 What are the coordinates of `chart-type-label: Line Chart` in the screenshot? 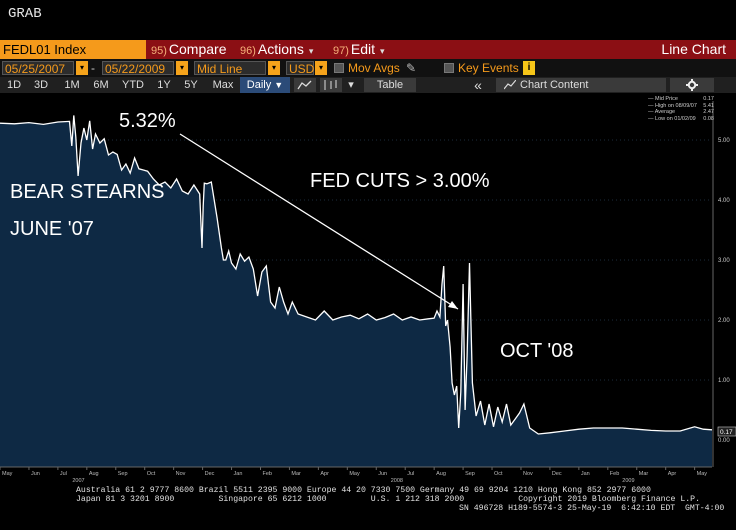 It's located at (693, 49).